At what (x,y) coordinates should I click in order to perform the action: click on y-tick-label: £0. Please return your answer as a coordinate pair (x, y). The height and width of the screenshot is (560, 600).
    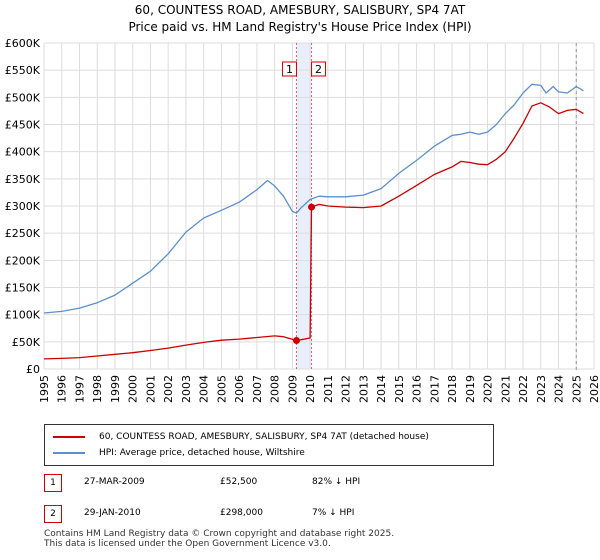
    Looking at the image, I should click on (33, 369).